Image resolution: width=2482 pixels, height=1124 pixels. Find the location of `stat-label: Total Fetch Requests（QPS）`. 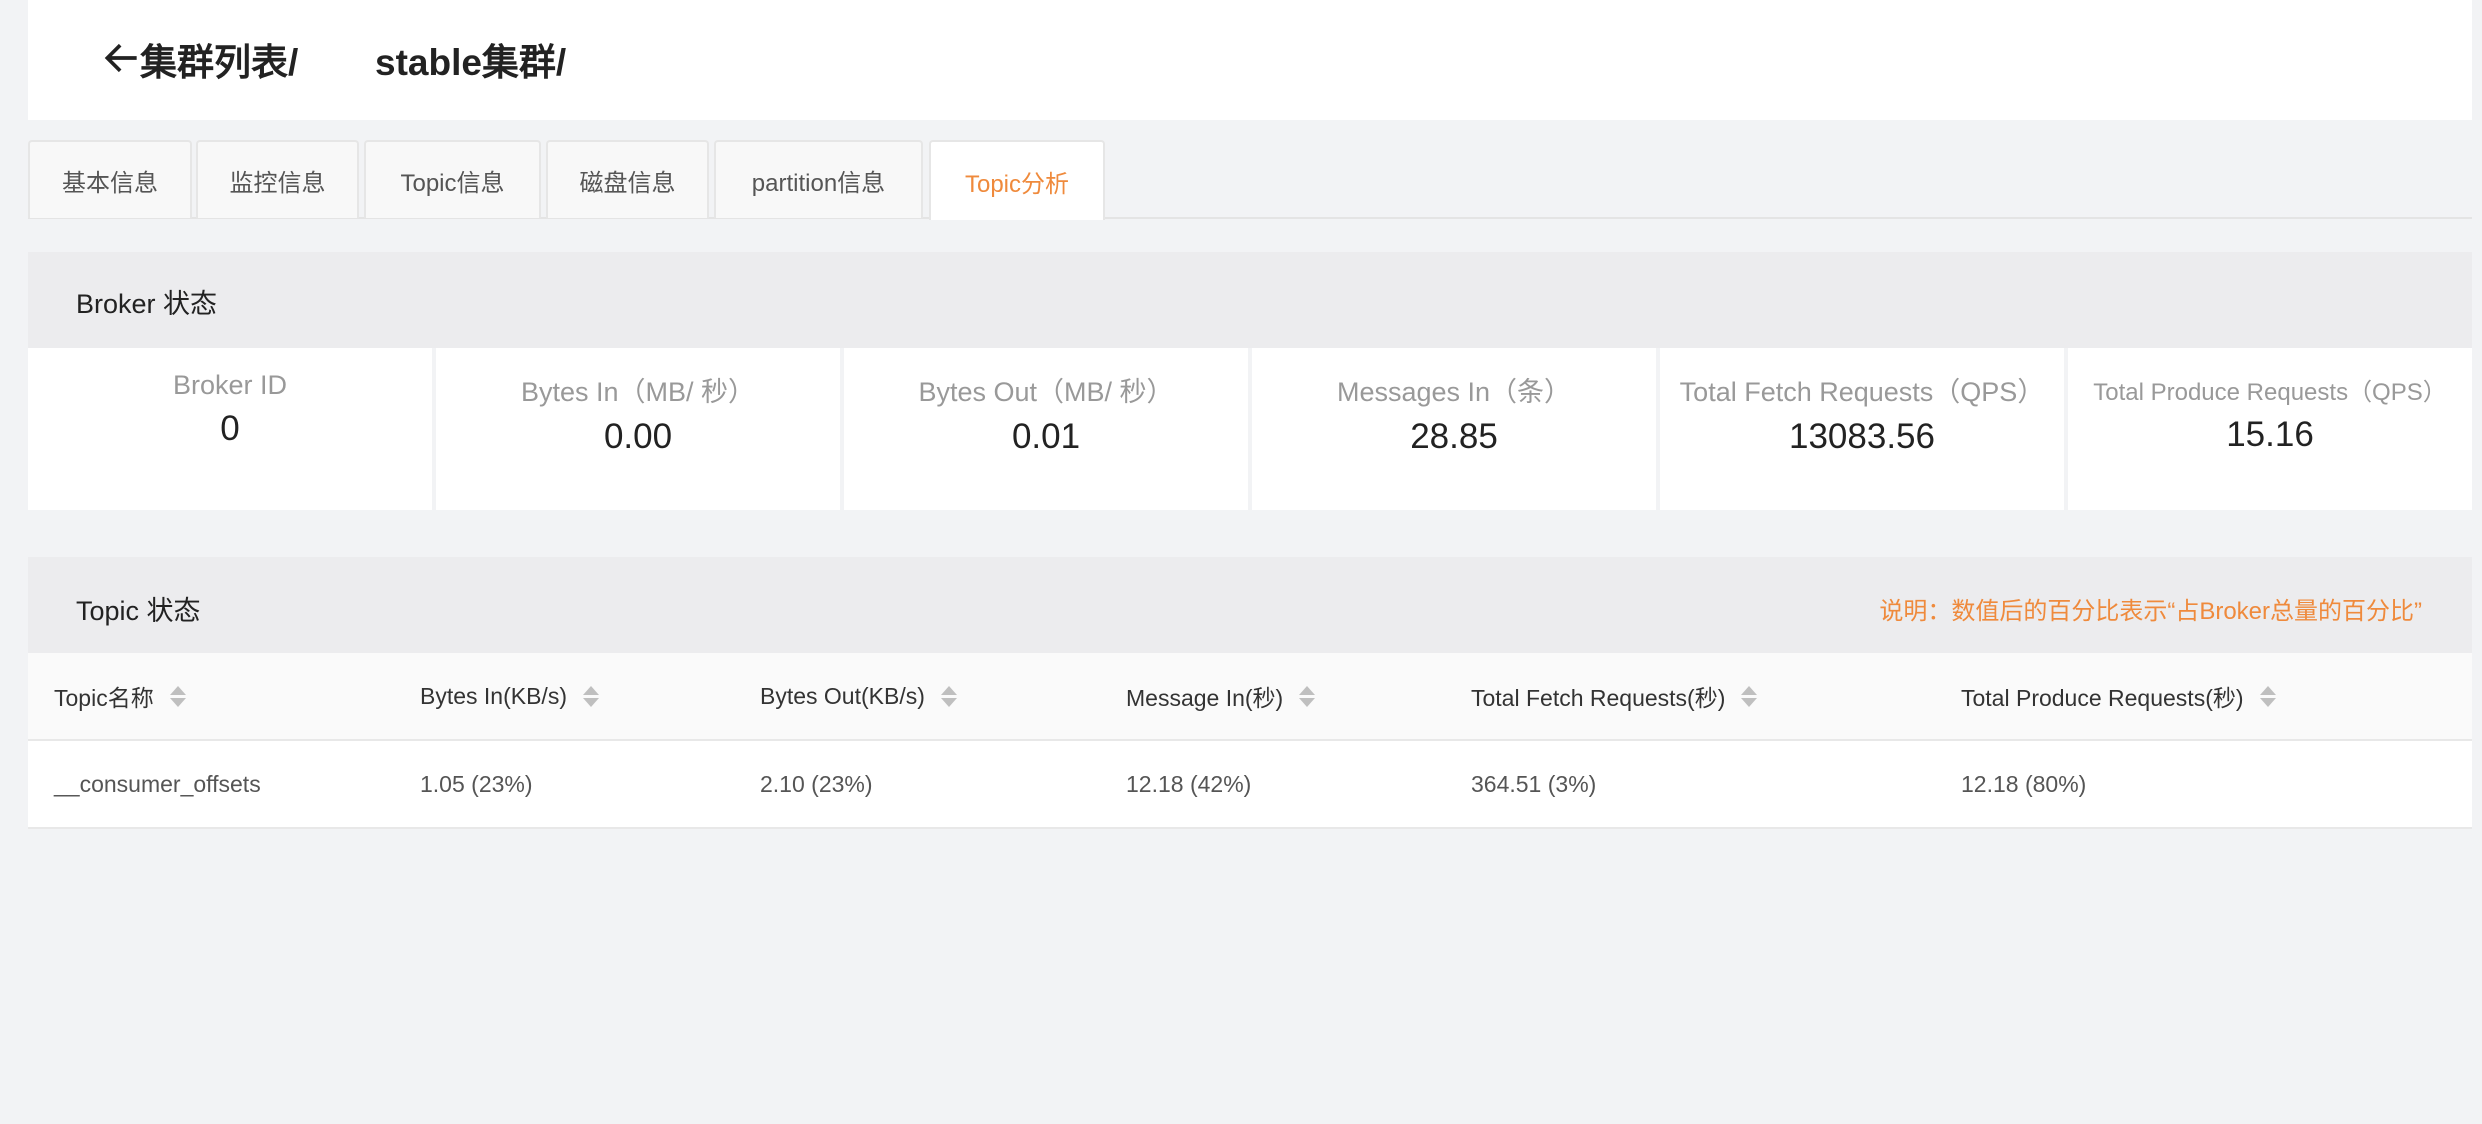

stat-label: Total Fetch Requests（QPS） is located at coordinates (1862, 392).